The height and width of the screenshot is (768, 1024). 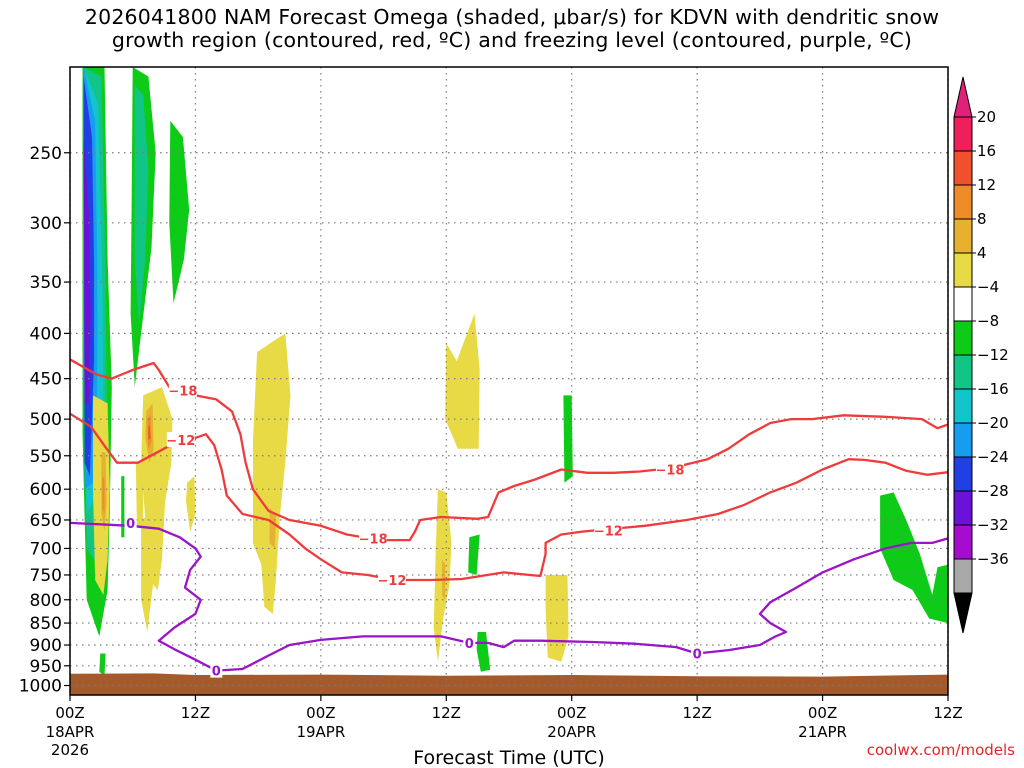 What do you see at coordinates (46, 224) in the screenshot?
I see `y-tick-label-300: 300` at bounding box center [46, 224].